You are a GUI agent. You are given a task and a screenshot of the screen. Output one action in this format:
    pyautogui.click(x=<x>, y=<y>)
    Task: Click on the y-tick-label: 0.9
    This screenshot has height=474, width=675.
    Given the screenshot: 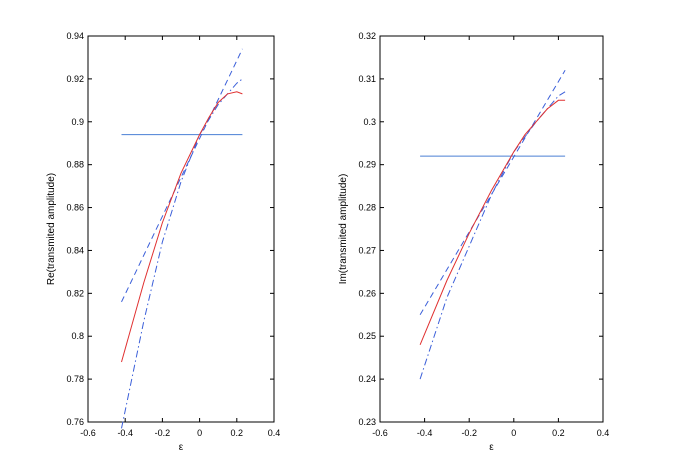 What is the action you would take?
    pyautogui.click(x=77, y=122)
    